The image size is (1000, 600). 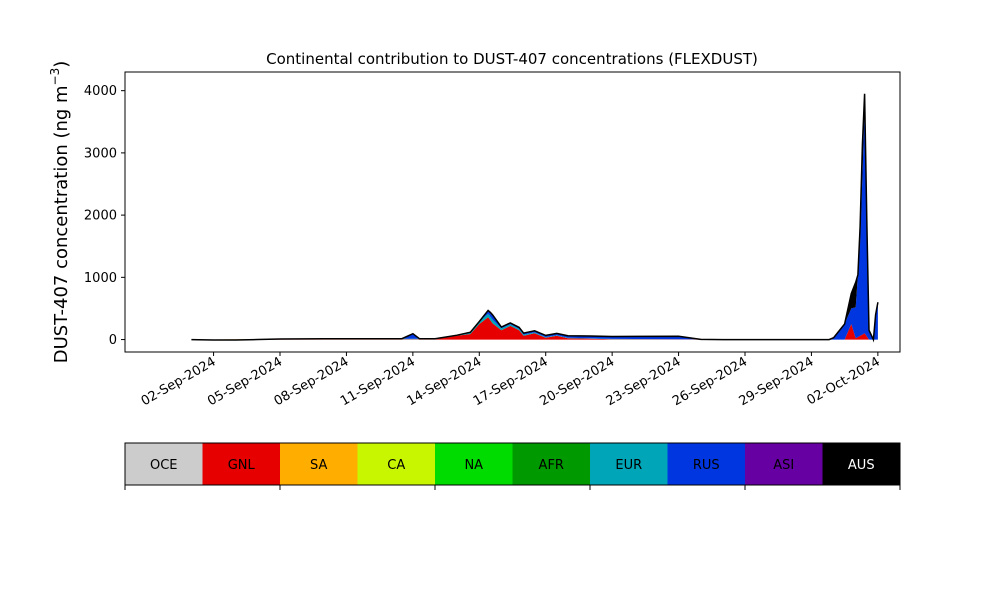 I want to click on legend-swatch-afr, so click(x=551, y=464).